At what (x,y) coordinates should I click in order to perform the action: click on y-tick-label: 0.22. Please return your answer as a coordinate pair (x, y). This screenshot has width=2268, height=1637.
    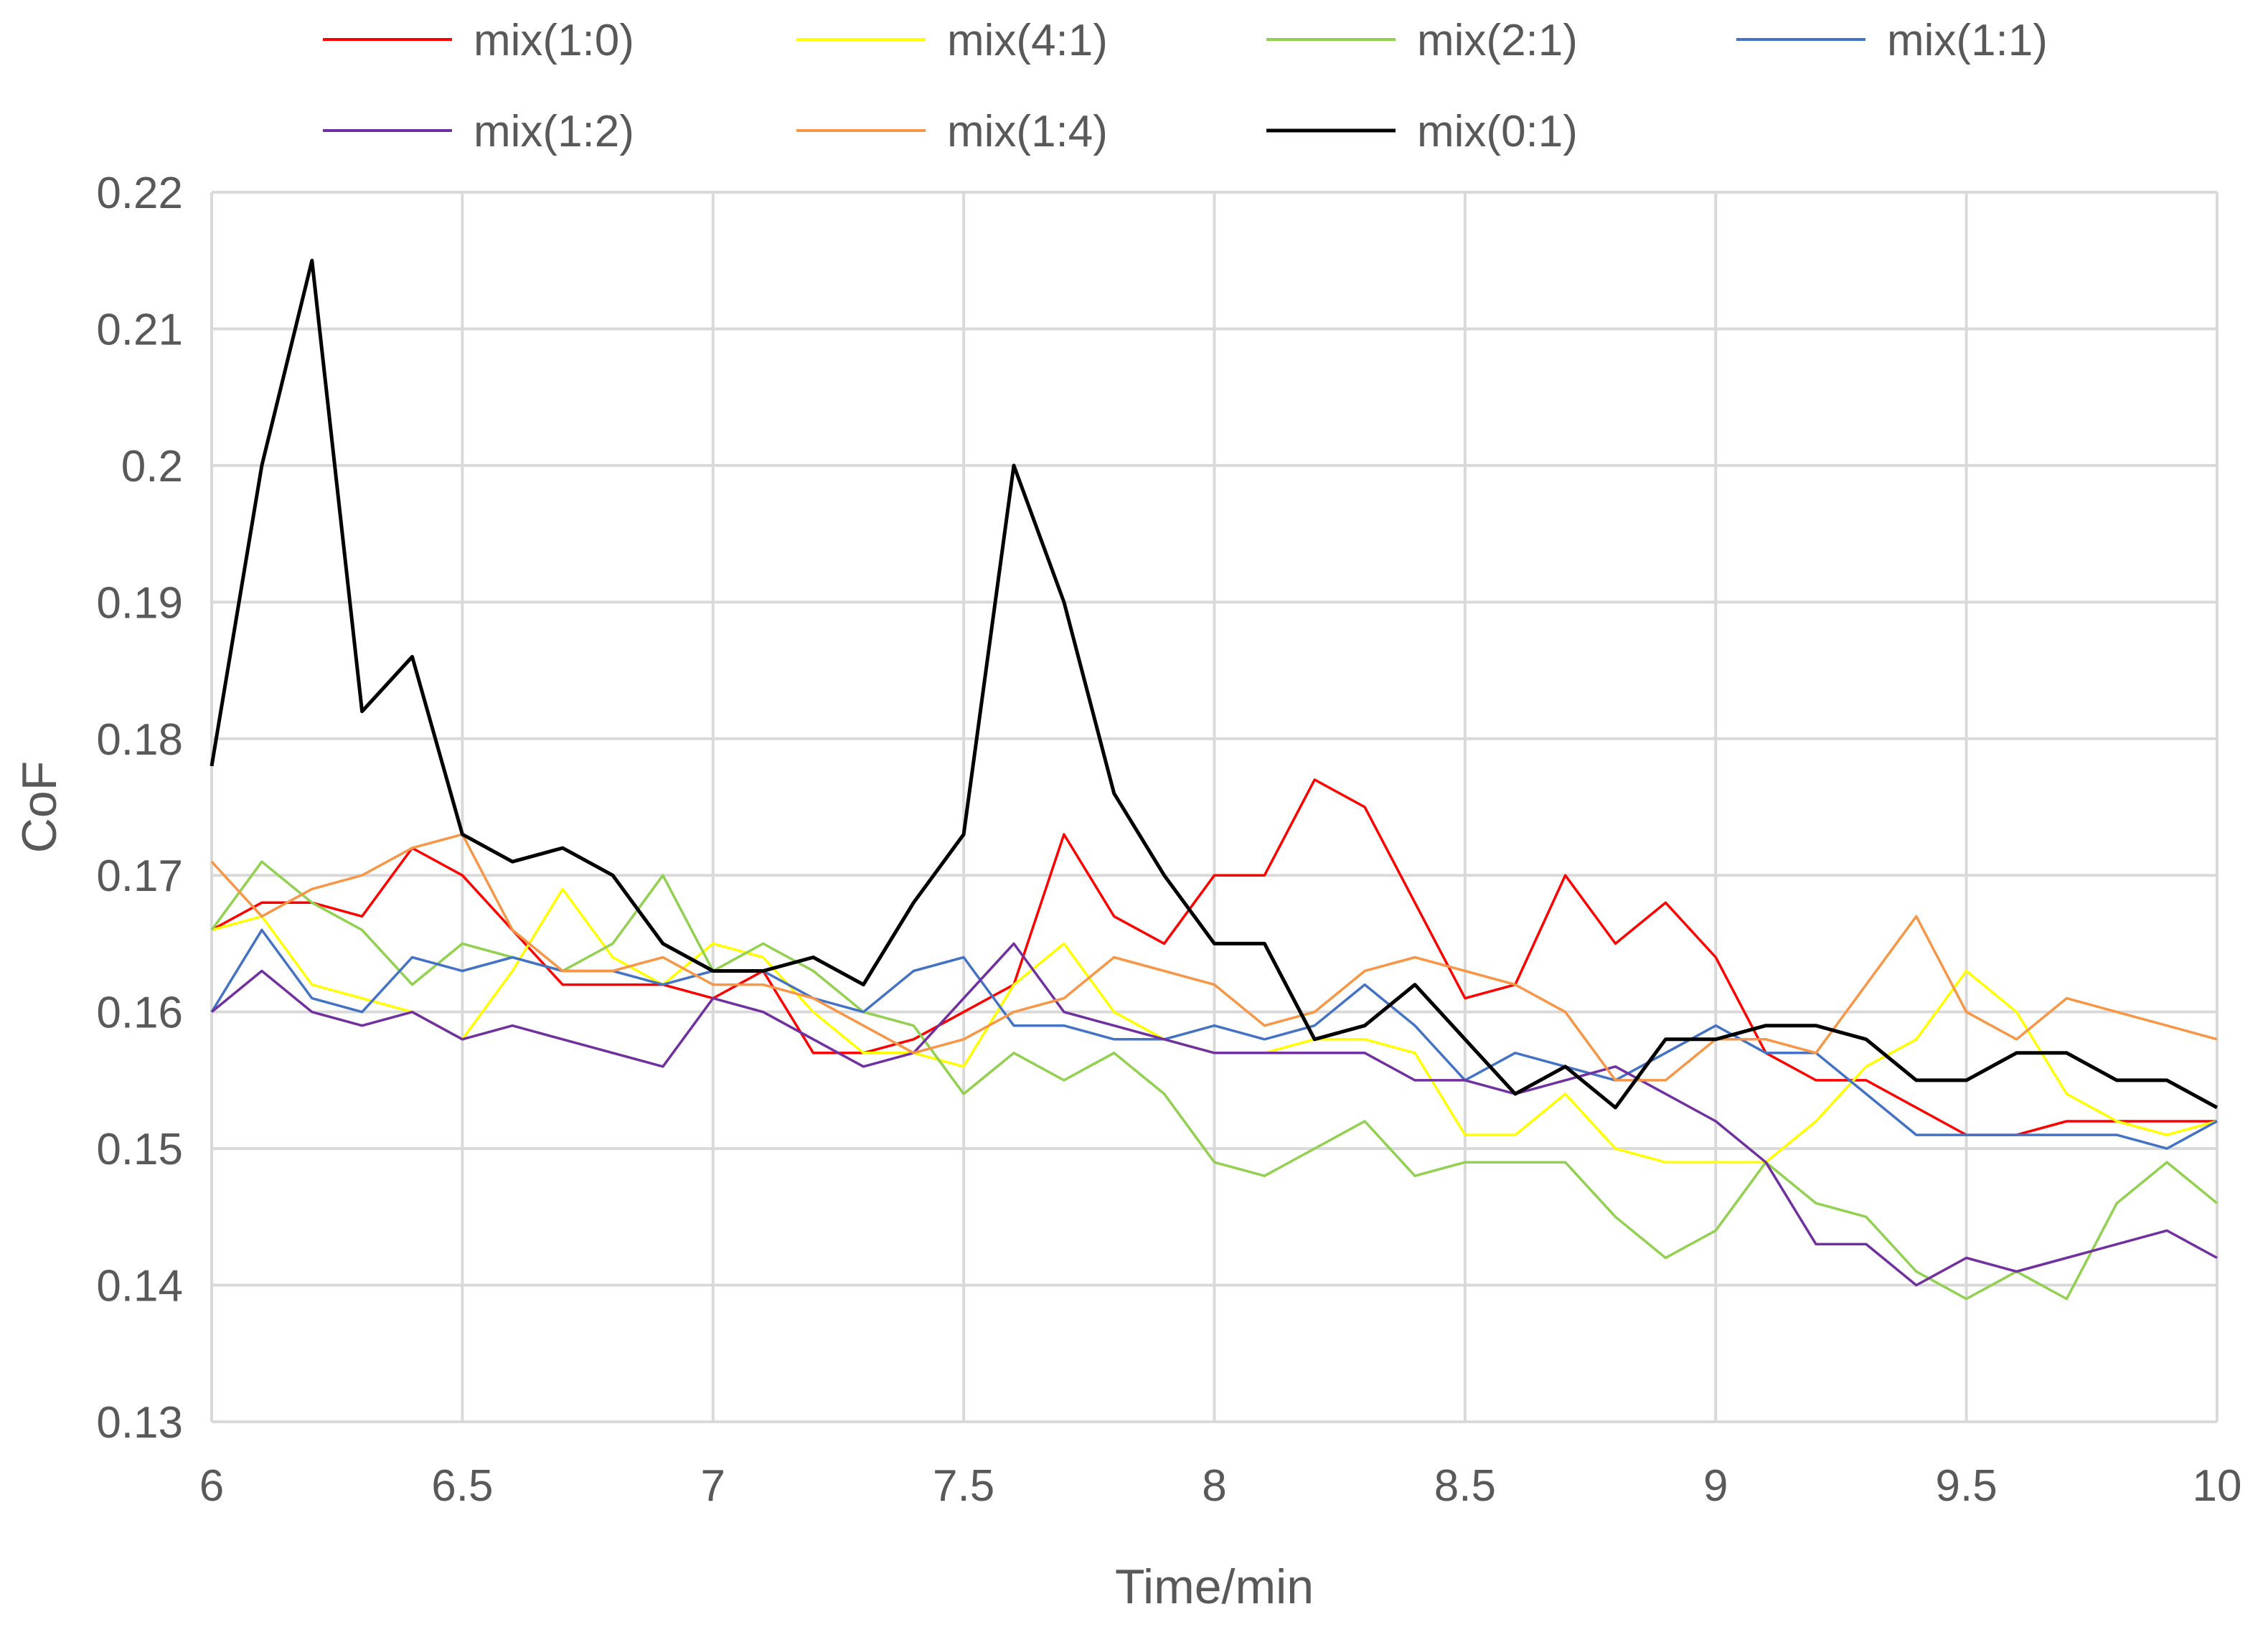
    Looking at the image, I should click on (139, 193).